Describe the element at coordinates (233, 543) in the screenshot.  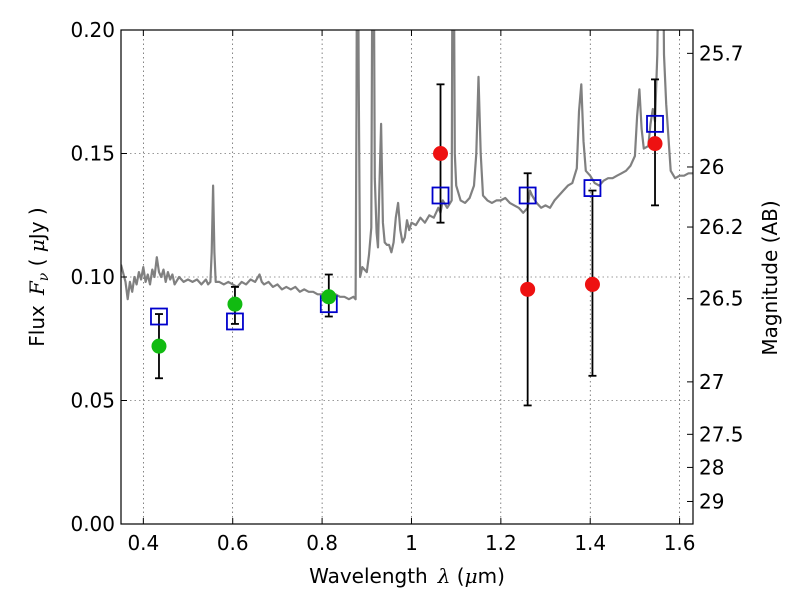
I see `x-tick-label: 0.6` at that location.